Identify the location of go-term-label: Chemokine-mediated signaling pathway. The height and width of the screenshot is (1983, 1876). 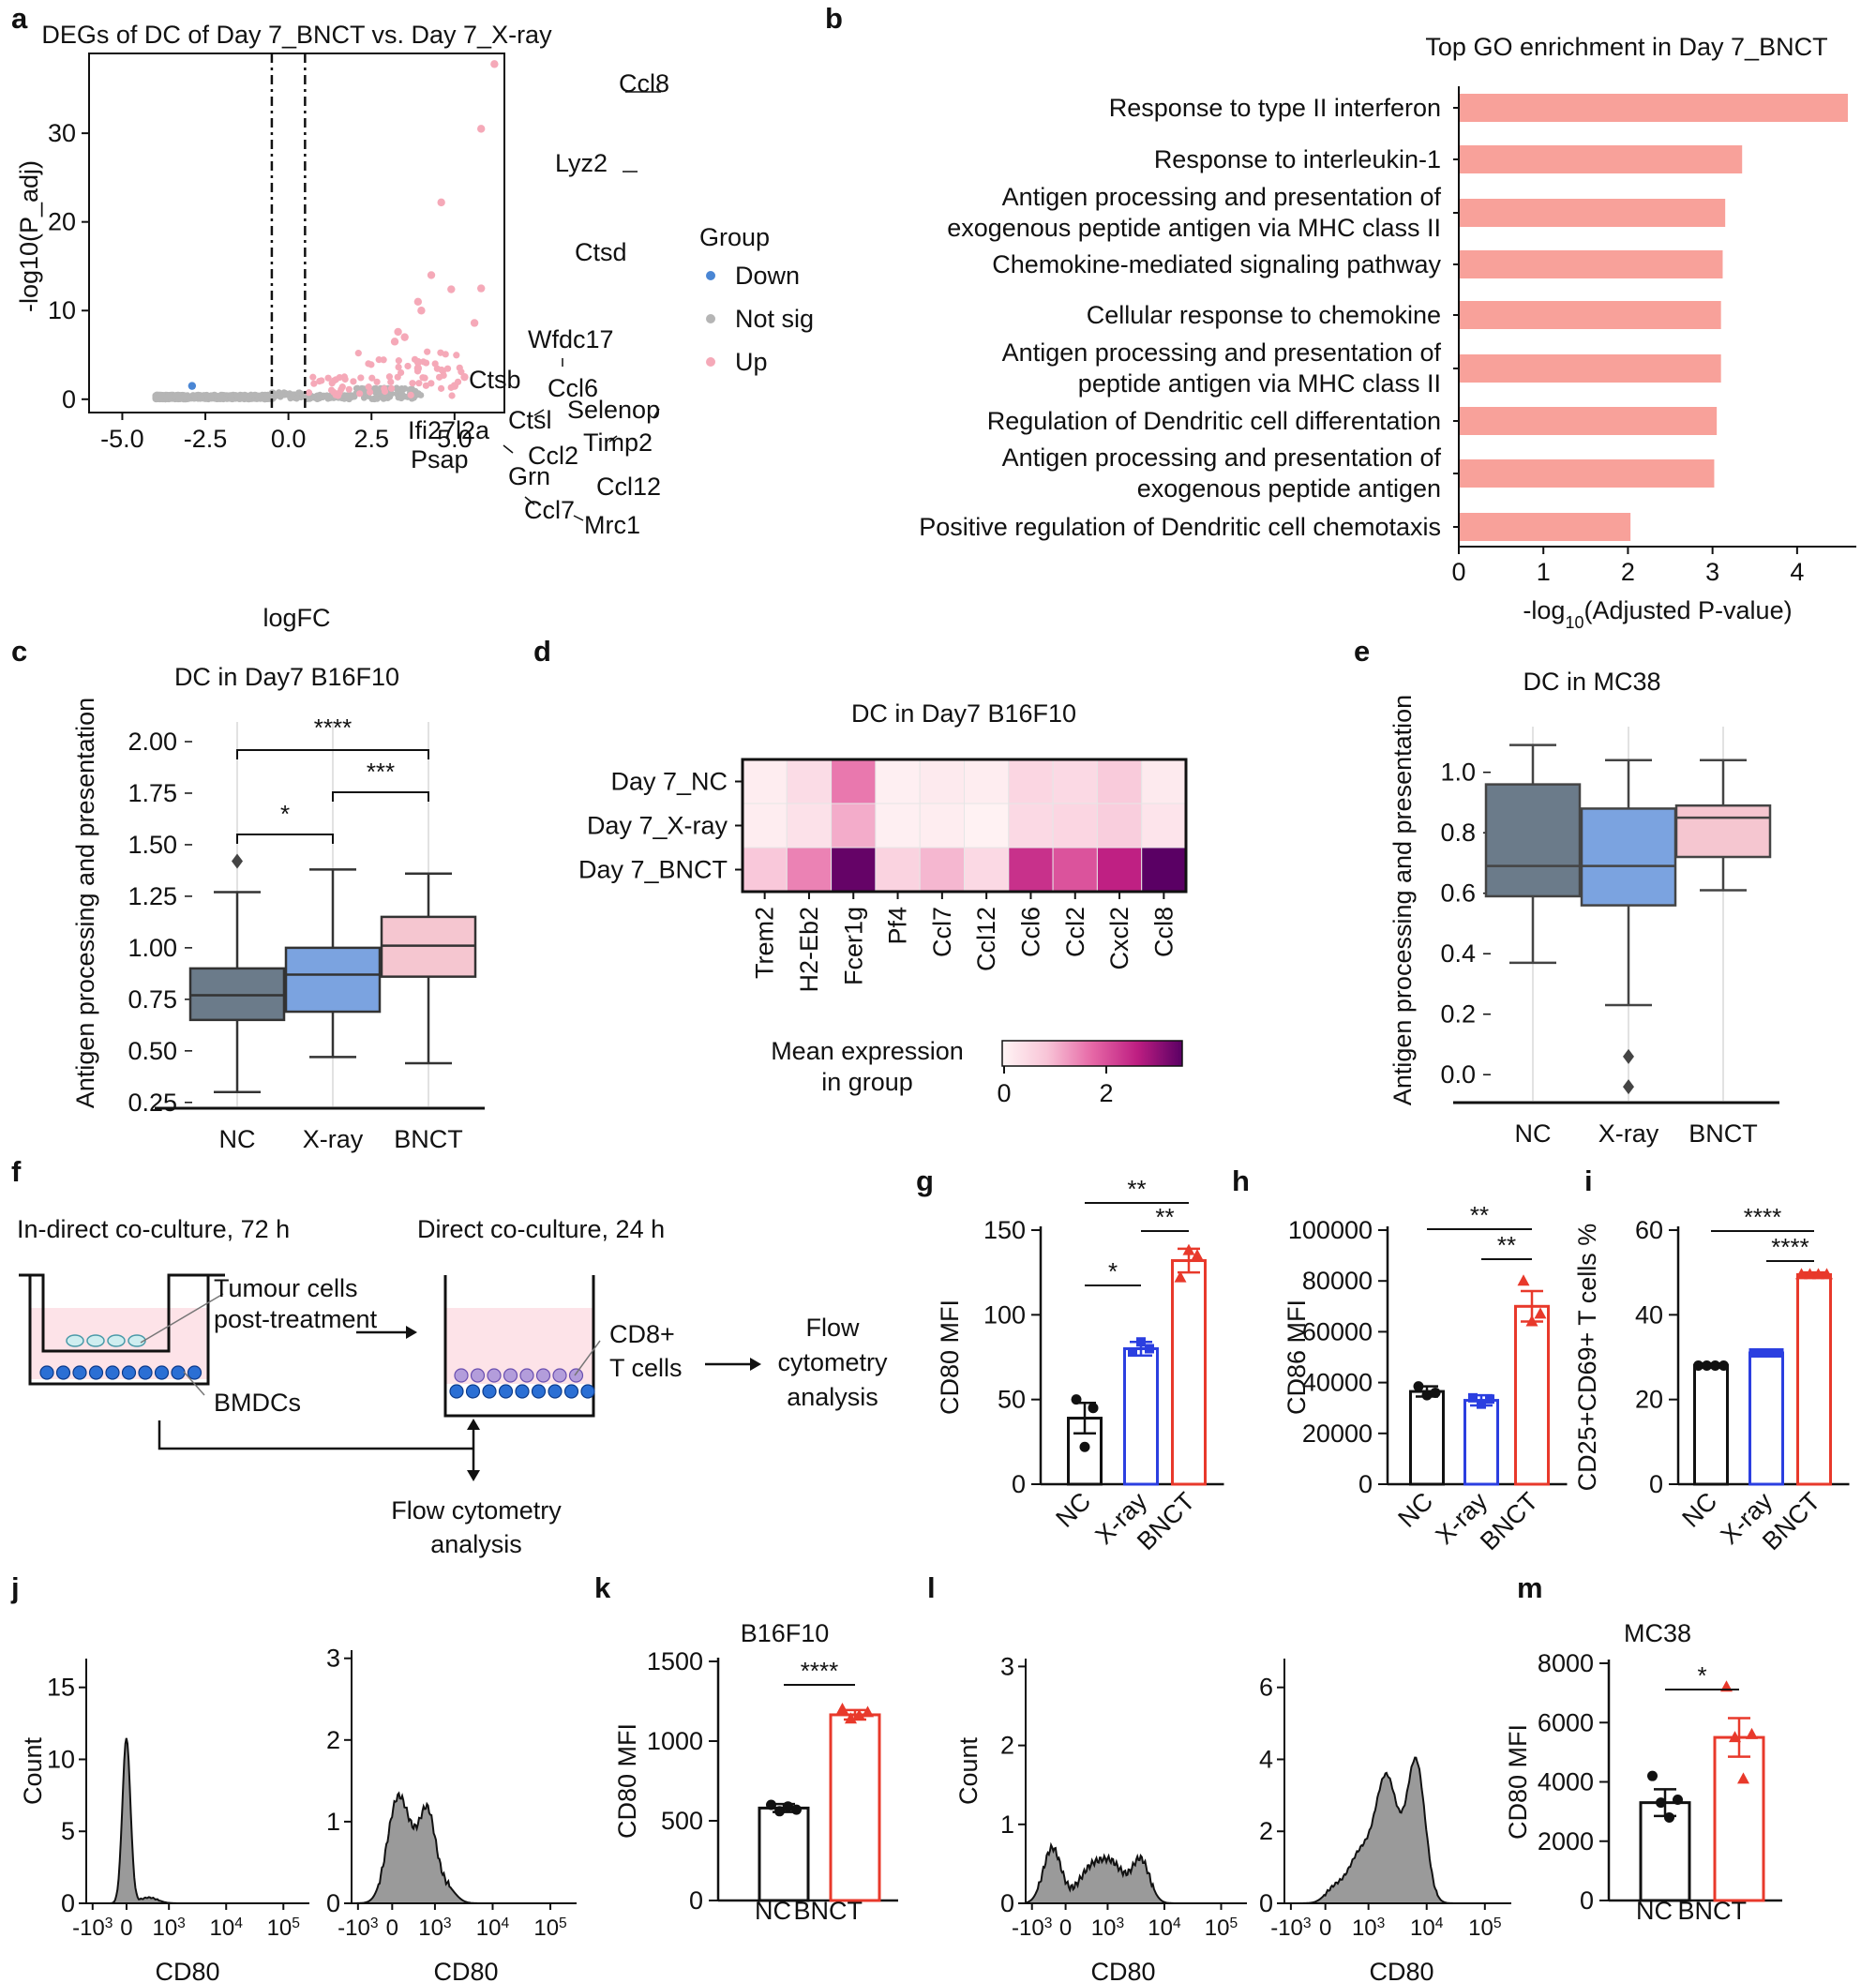
(1216, 264).